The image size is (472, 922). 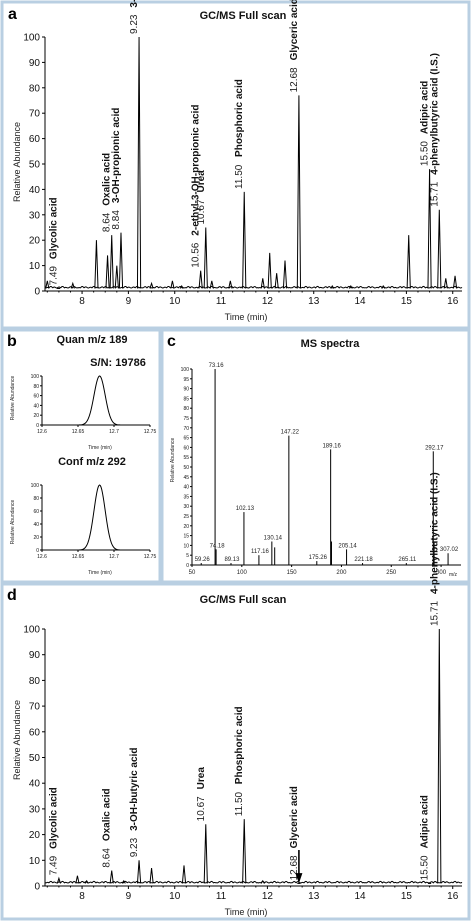 I want to click on x-tick-label: 12.65, so click(x=78, y=432).